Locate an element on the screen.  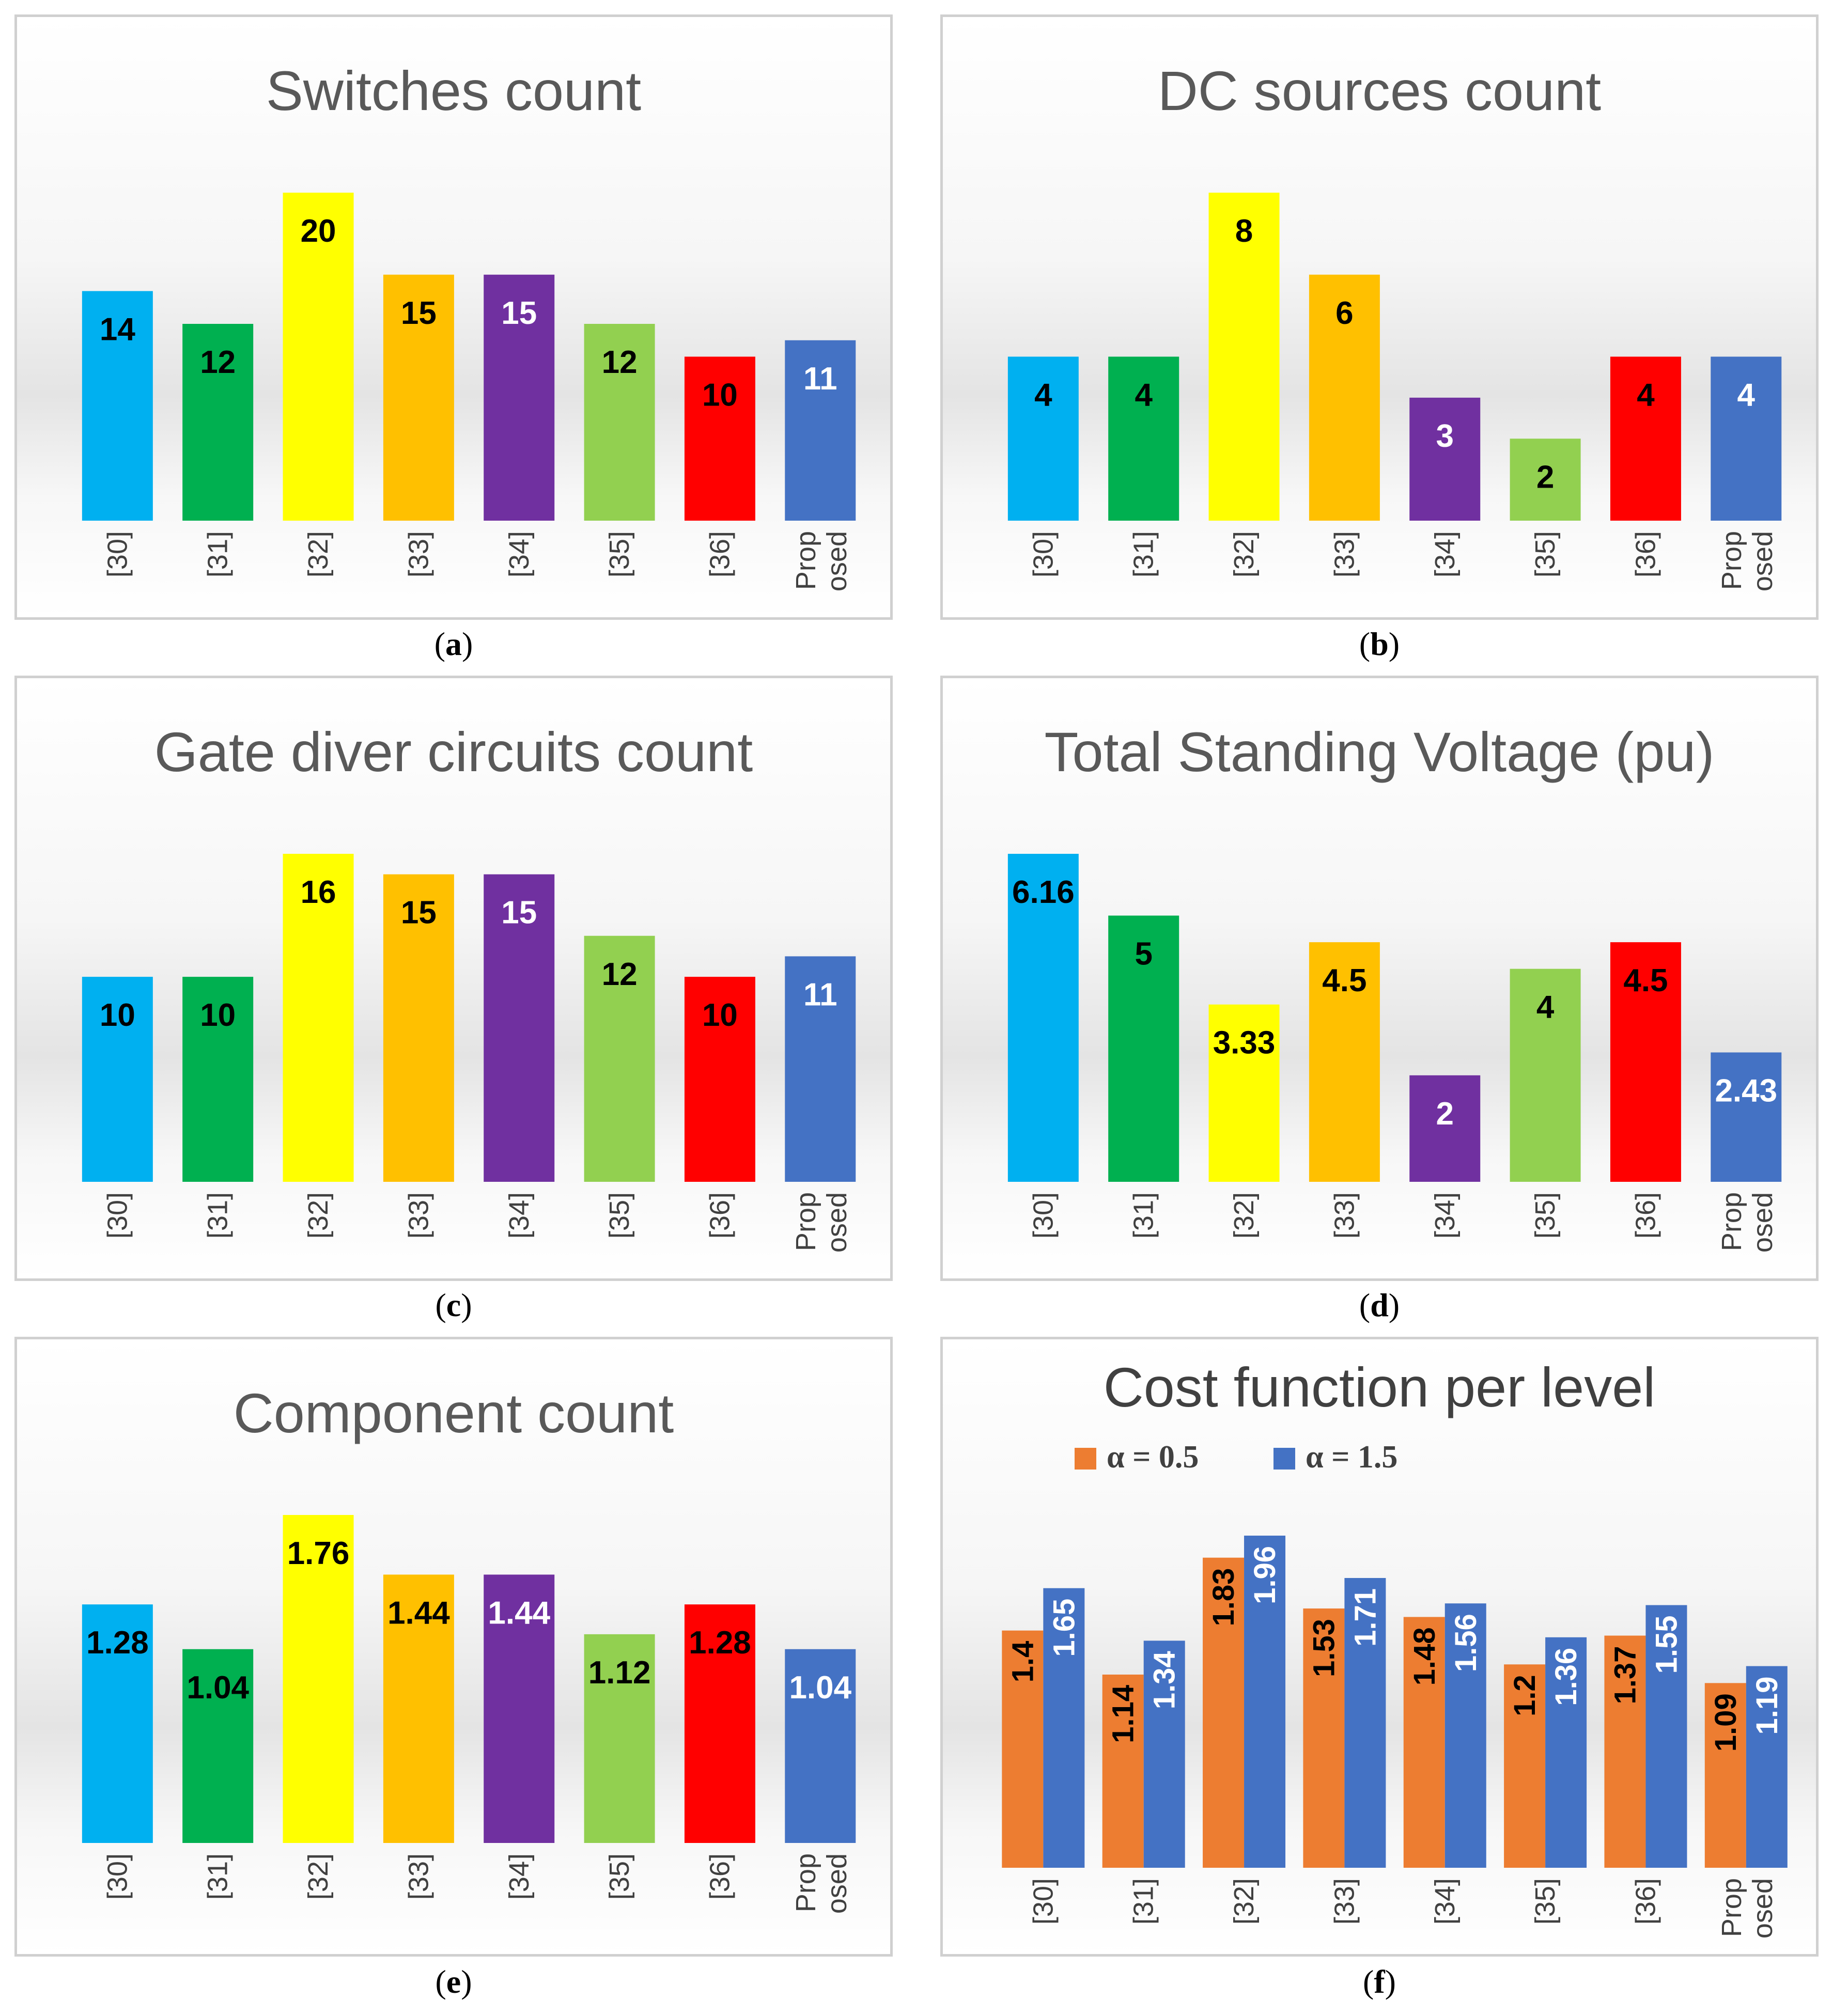
chart-title: Switches count is located at coordinates (454, 90).